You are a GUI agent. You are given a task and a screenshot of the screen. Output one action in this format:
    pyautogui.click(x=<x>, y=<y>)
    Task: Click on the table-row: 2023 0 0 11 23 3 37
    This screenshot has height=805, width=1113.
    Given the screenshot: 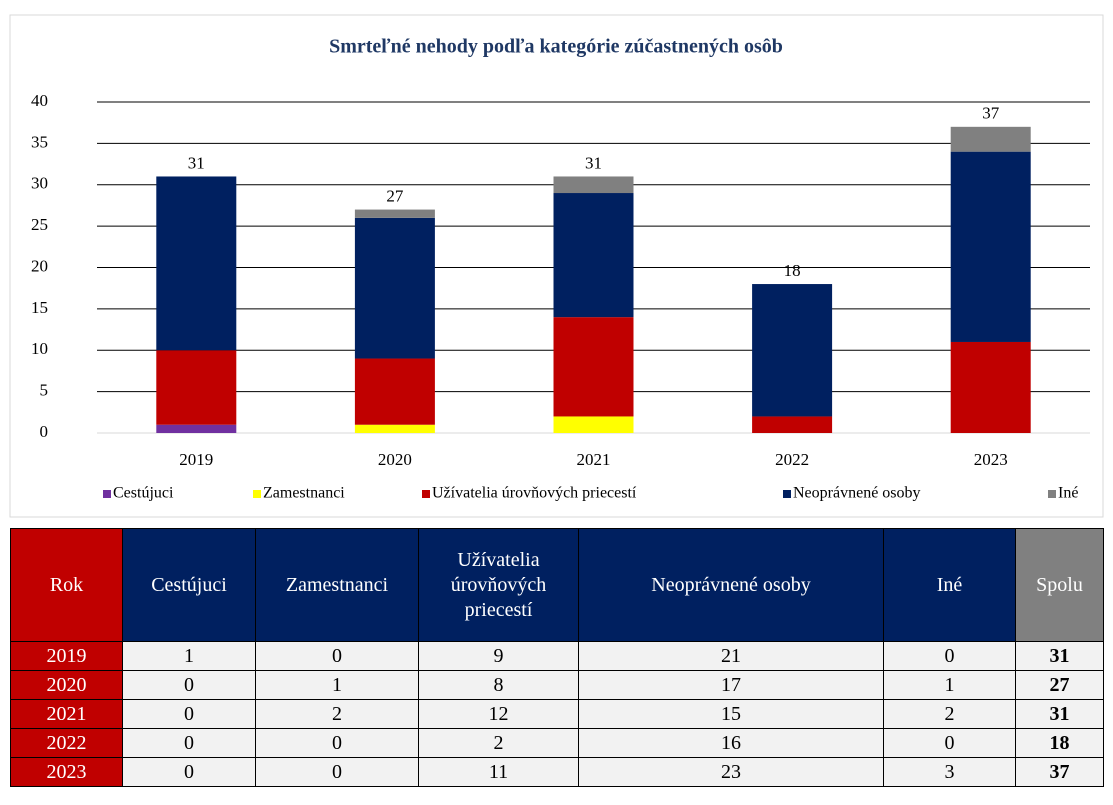 What is the action you would take?
    pyautogui.click(x=557, y=772)
    